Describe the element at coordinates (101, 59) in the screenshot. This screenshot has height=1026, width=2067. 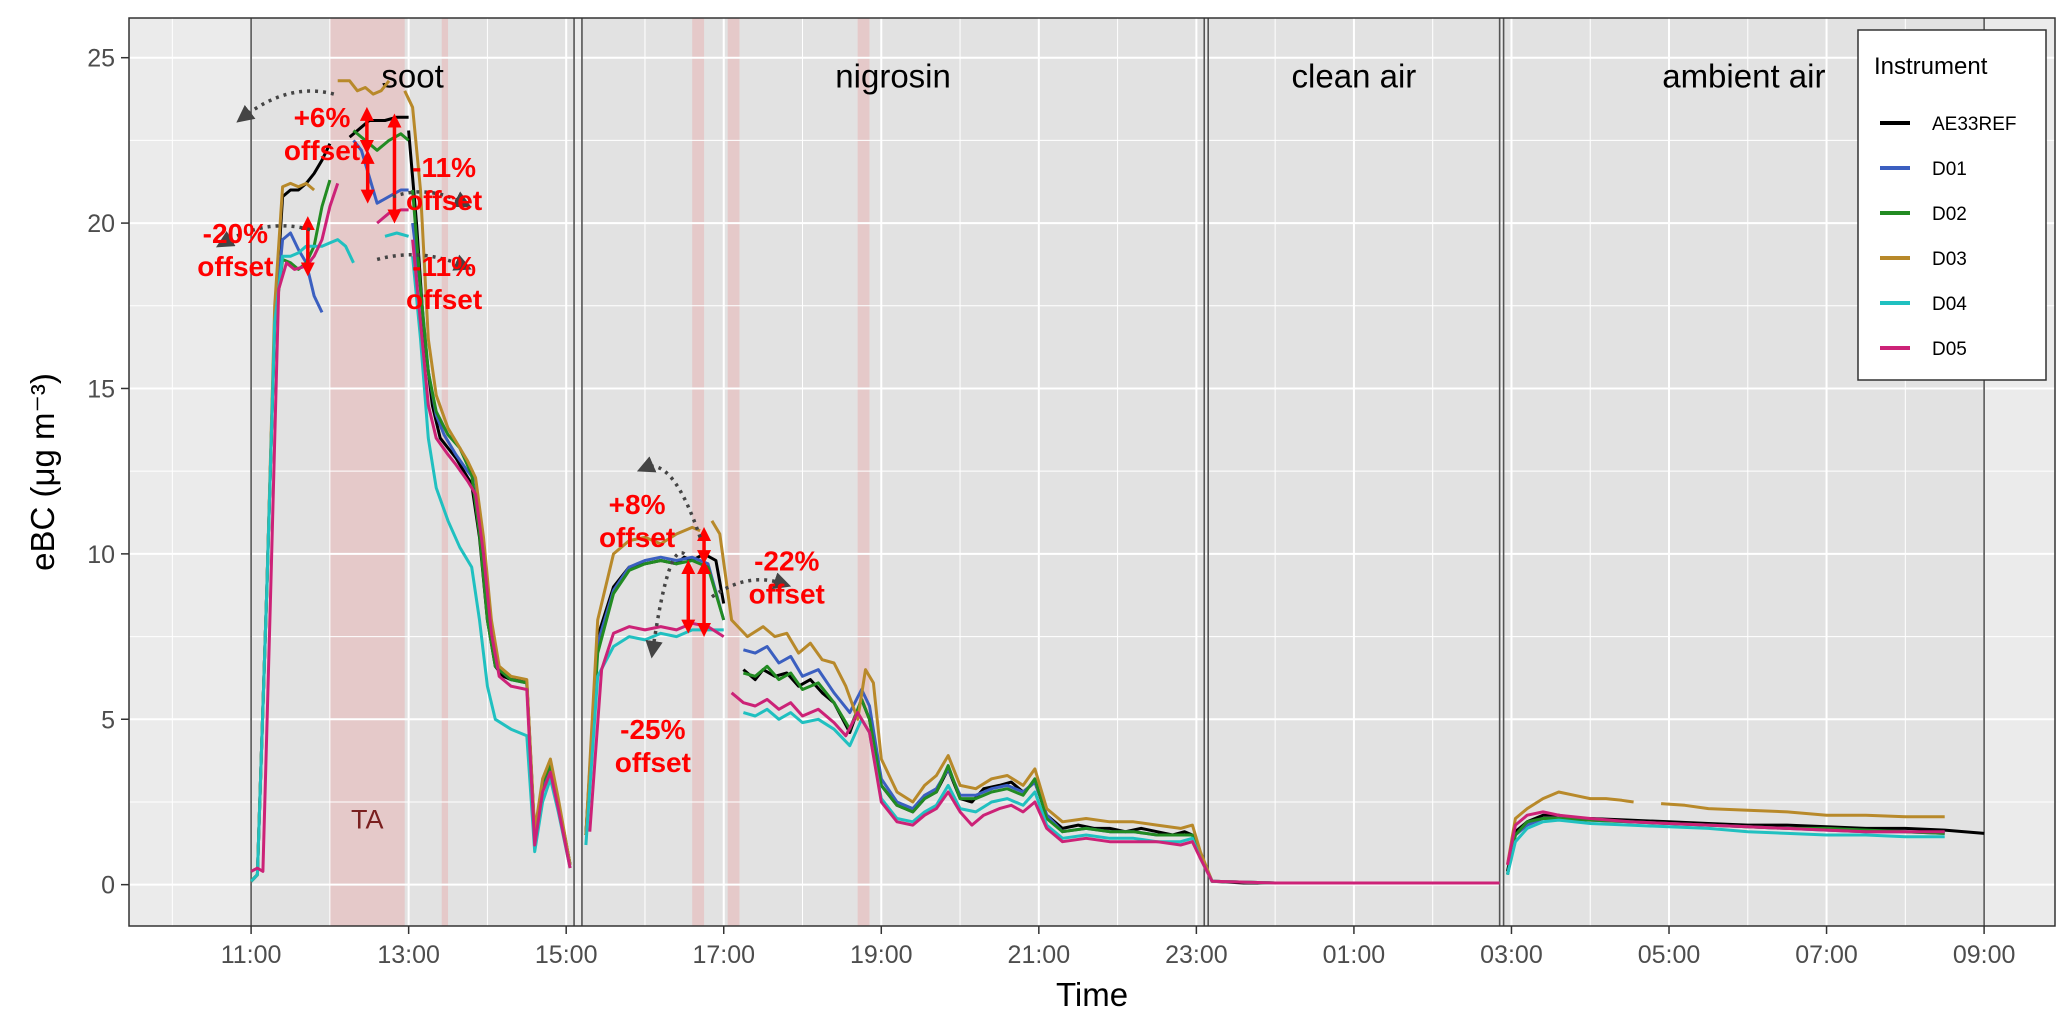
I see `y-tick-label: 25` at that location.